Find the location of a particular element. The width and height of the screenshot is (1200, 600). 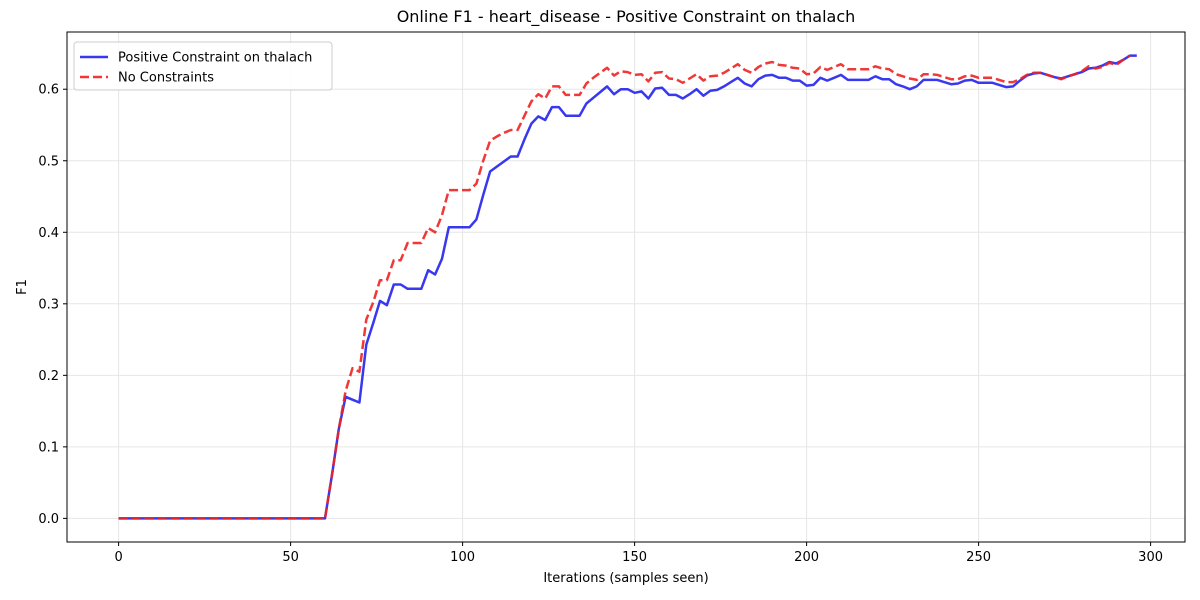

y-axis-label: F1 is located at coordinates (22, 287).